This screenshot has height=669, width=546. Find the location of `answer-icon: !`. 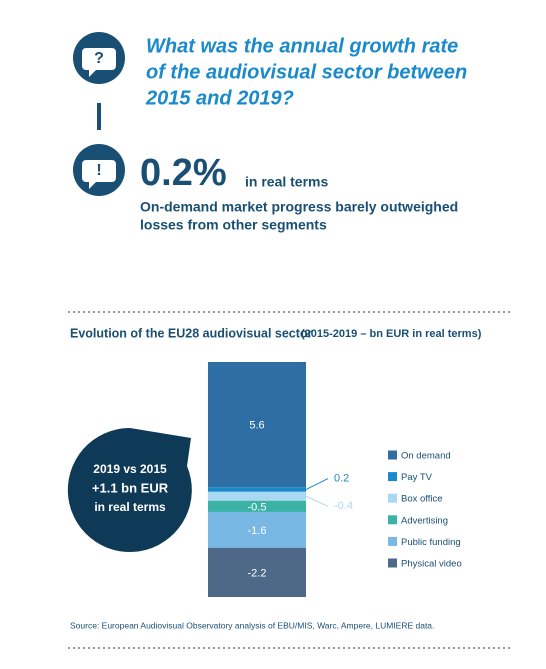

answer-icon: ! is located at coordinates (99, 170).